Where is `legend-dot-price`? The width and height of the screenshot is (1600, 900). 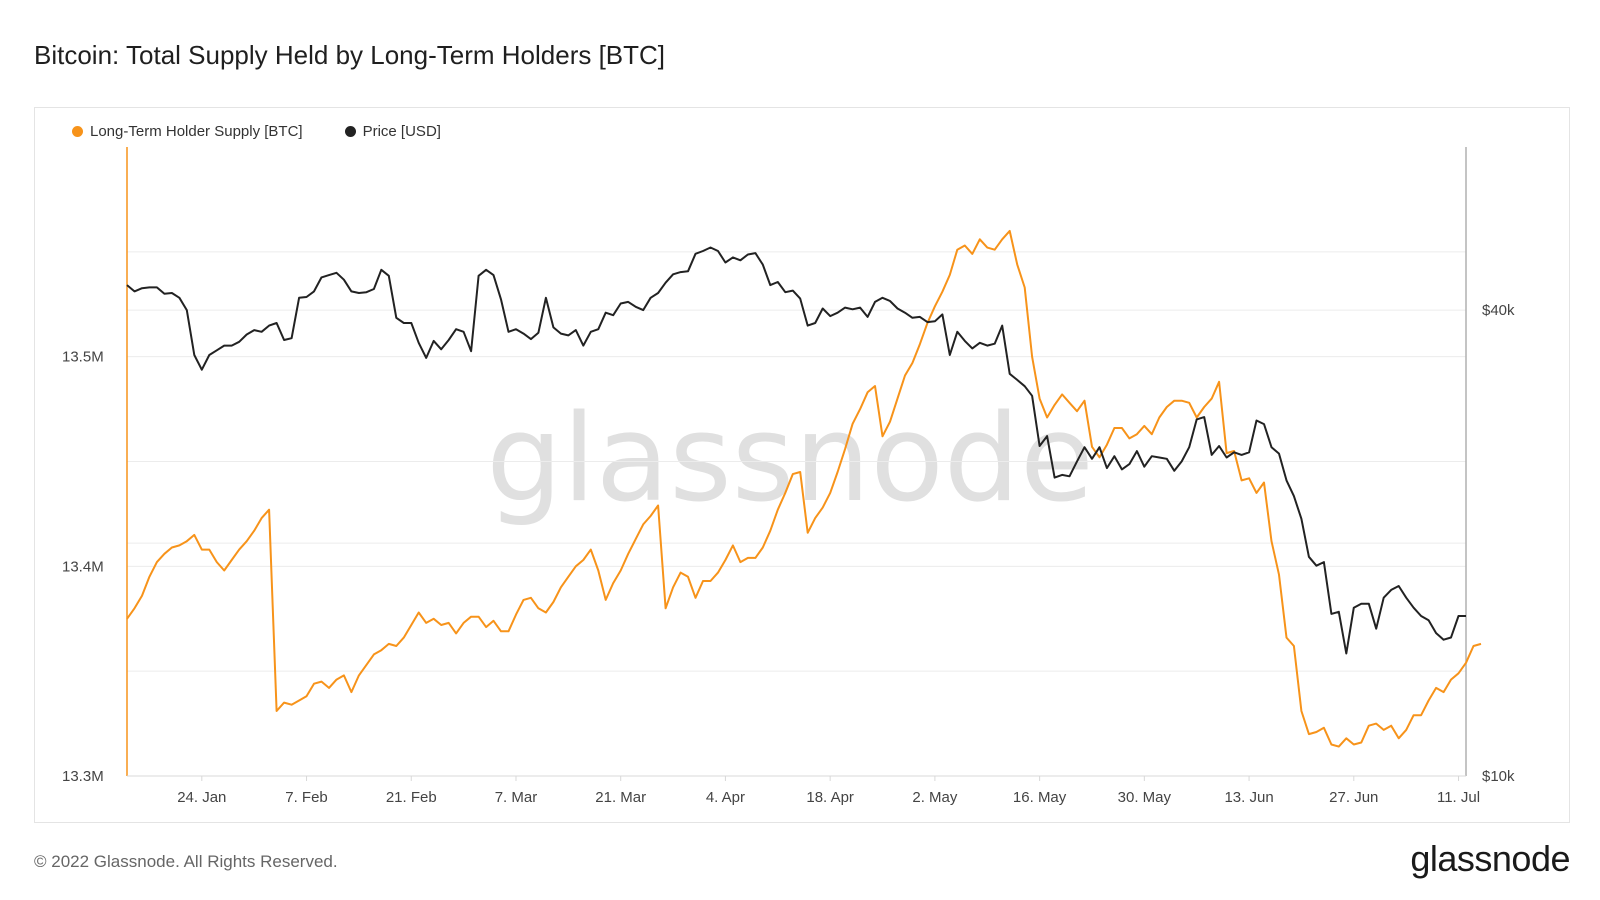 legend-dot-price is located at coordinates (350, 131).